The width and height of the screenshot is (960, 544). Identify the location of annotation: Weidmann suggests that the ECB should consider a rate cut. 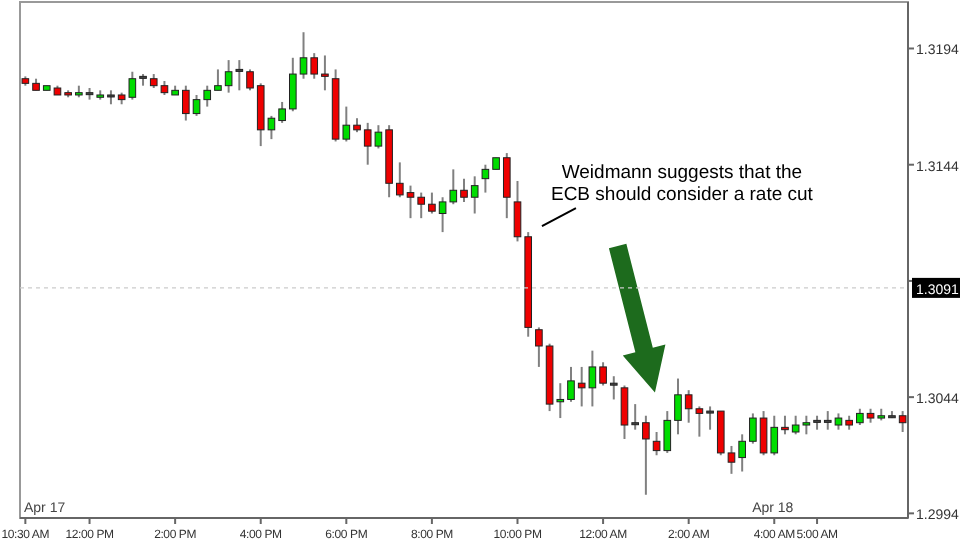
(682, 184).